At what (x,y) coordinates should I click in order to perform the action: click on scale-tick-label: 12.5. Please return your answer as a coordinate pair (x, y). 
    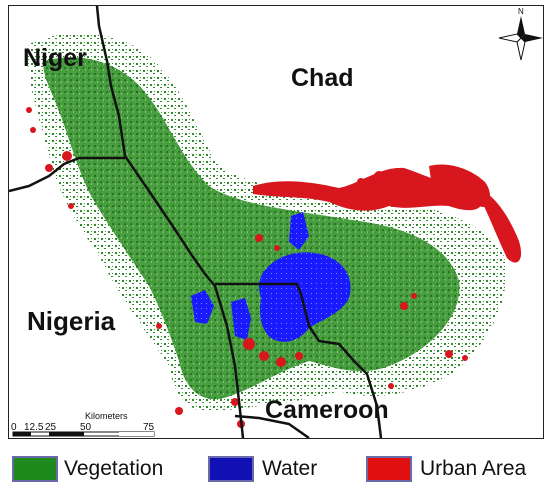
    Looking at the image, I should click on (34, 427).